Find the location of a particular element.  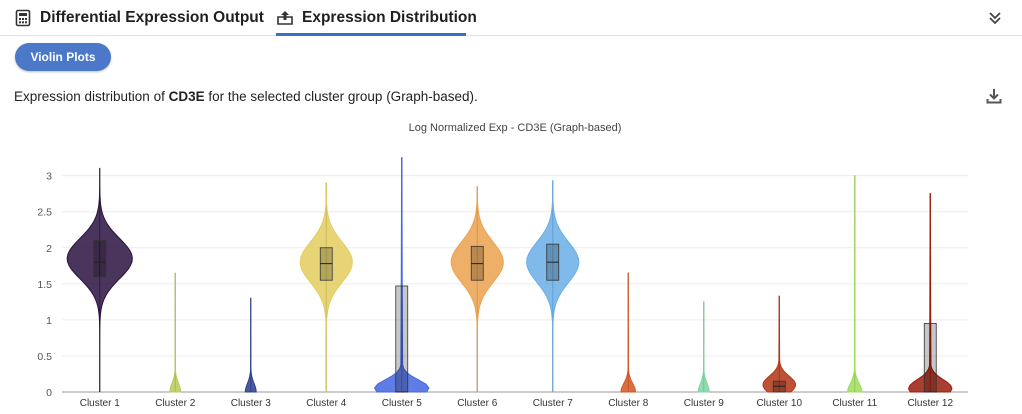

description-prefix: Expression distribution of is located at coordinates (91, 96).